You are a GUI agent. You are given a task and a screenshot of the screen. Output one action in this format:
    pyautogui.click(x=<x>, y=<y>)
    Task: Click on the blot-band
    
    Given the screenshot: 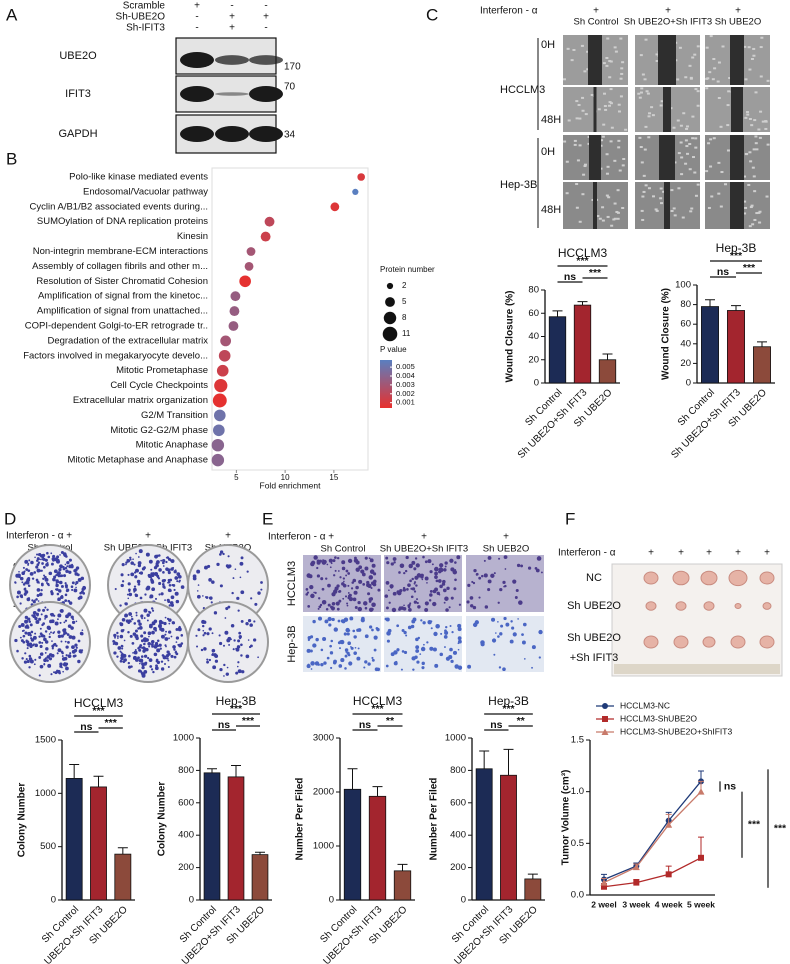 What is the action you would take?
    pyautogui.click(x=197, y=60)
    